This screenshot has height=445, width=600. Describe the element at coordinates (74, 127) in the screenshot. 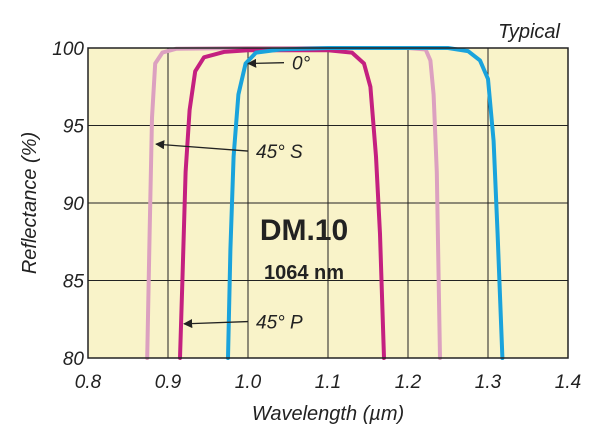

I see `y-tick-label: 95` at that location.